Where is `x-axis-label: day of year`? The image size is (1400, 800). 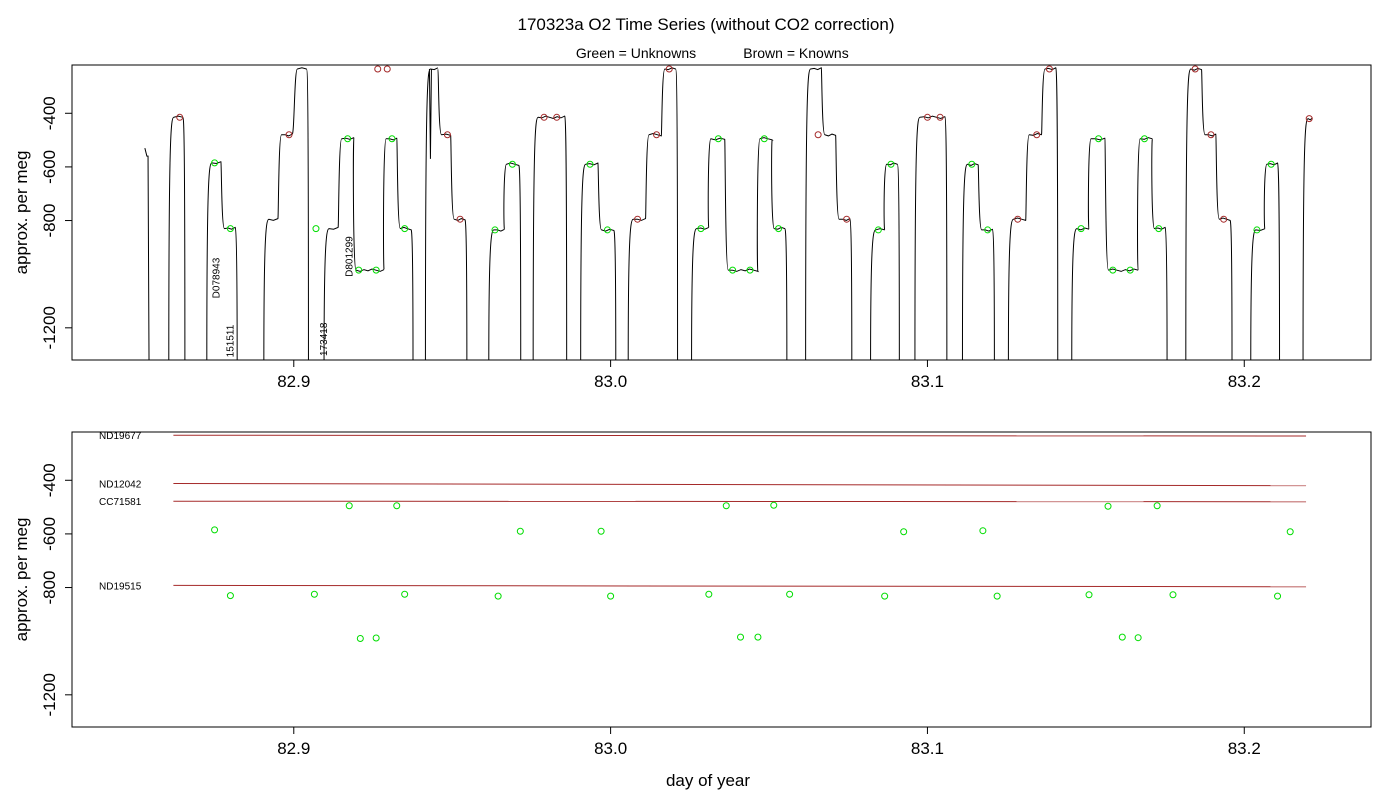
x-axis-label: day of year is located at coordinates (708, 780).